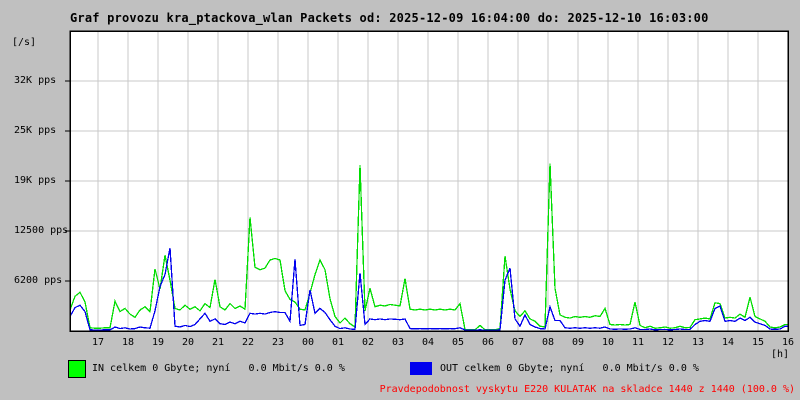  Describe the element at coordinates (548, 342) in the screenshot. I see `x-tick-label: 08` at that location.